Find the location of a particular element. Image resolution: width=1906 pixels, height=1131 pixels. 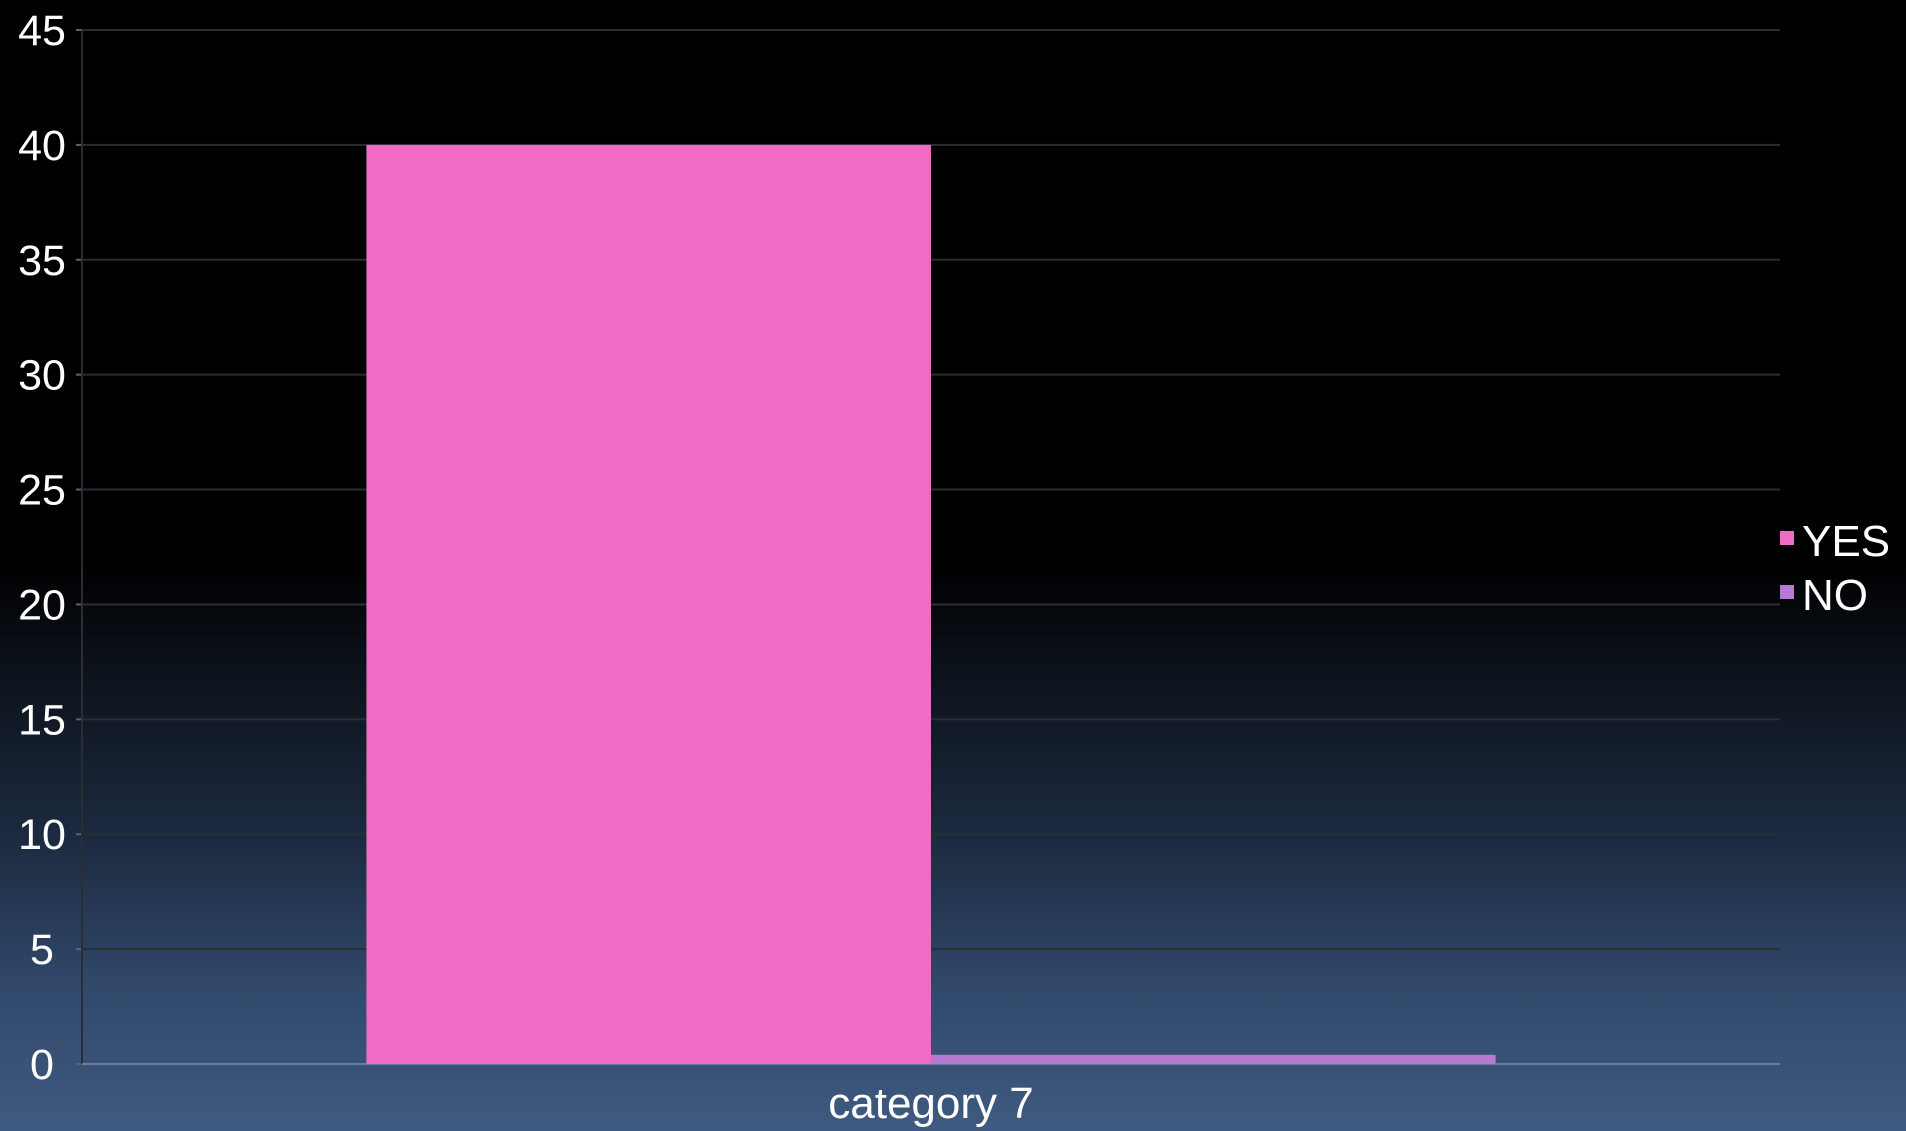

x-axis-category-labels: category 7 is located at coordinates (930, 1103).